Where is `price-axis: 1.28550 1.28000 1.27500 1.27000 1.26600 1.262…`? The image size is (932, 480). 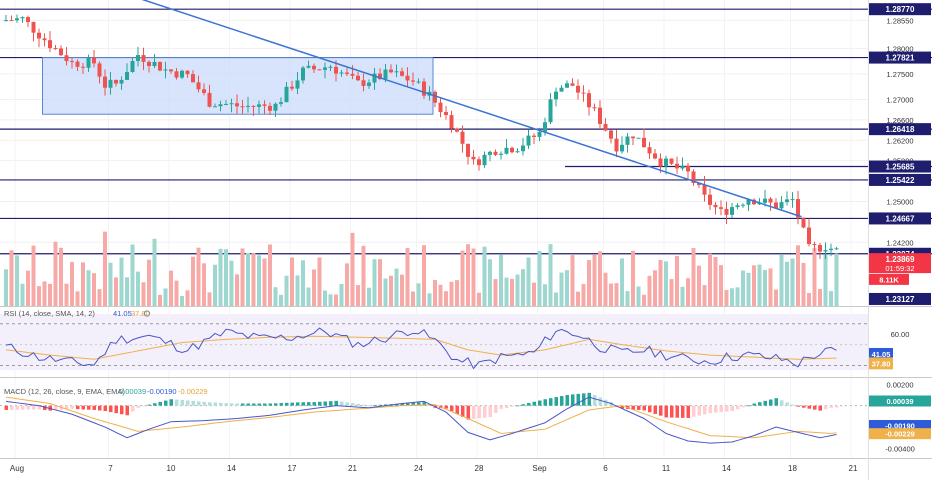
price-axis: 1.28550 1.28000 1.27500 1.27000 1.26600 1.262… is located at coordinates (900, 154).